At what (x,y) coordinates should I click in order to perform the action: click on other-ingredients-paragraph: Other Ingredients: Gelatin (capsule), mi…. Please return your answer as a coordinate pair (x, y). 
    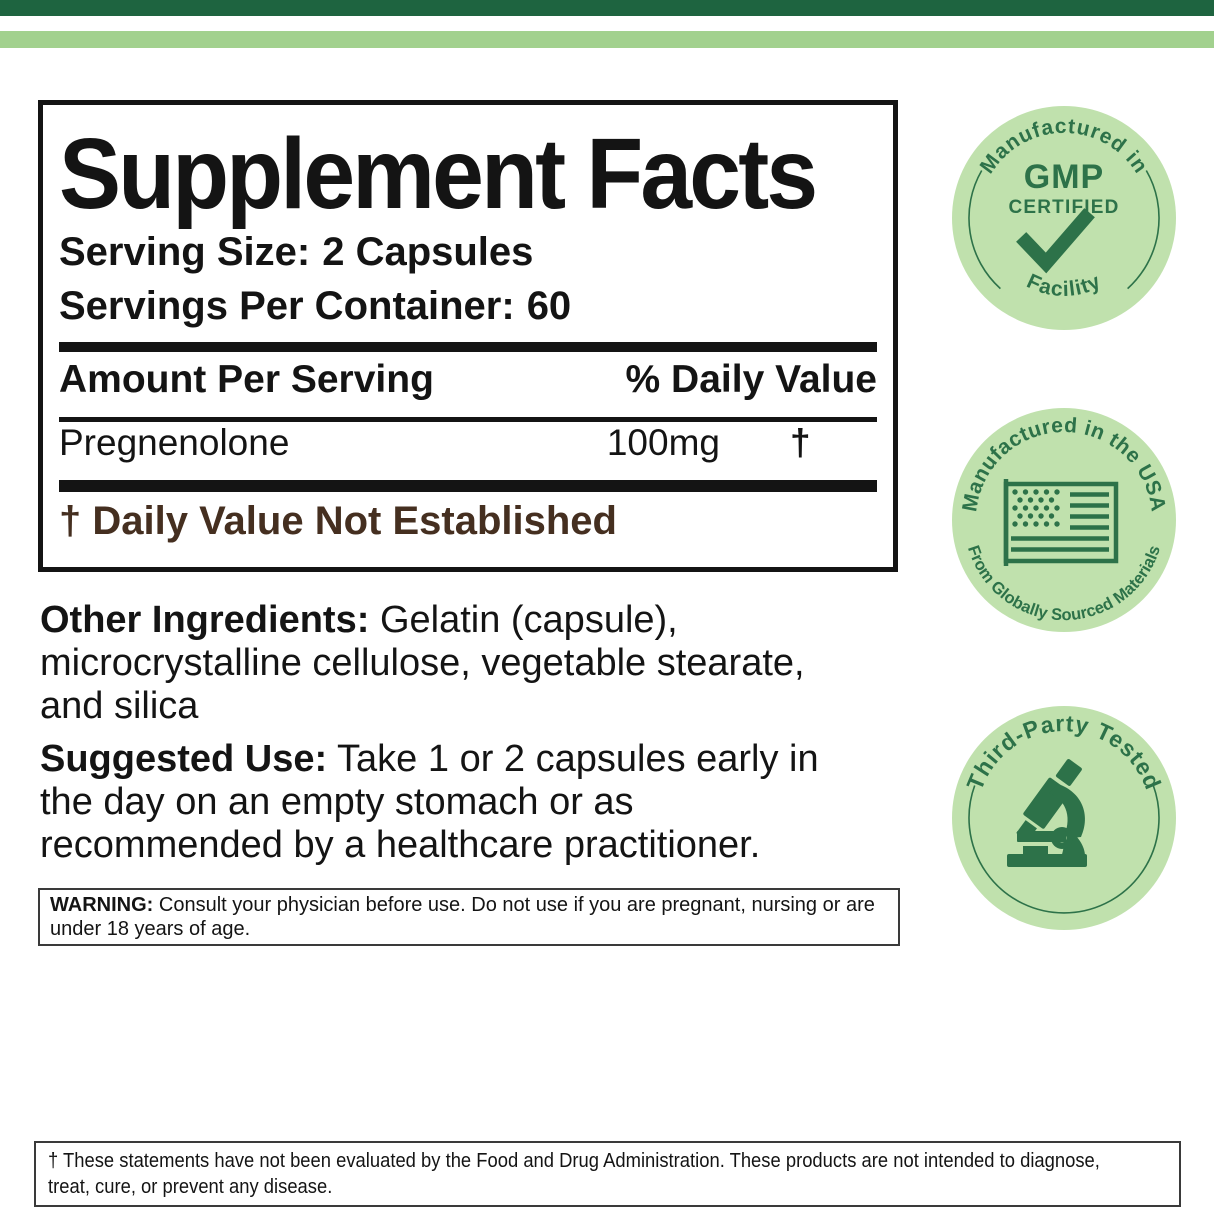
    Looking at the image, I should click on (490, 663).